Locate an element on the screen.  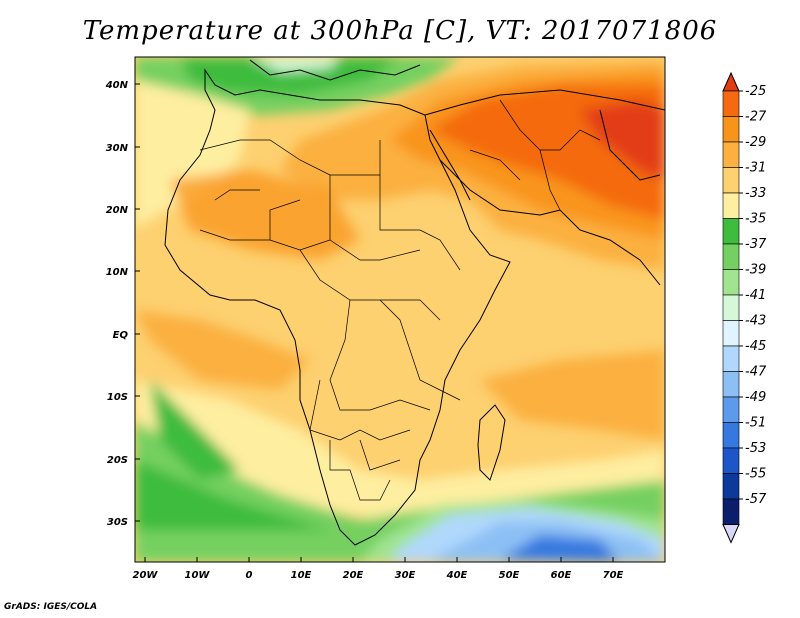
colorbar-bottom-arrow is located at coordinates (731, 534).